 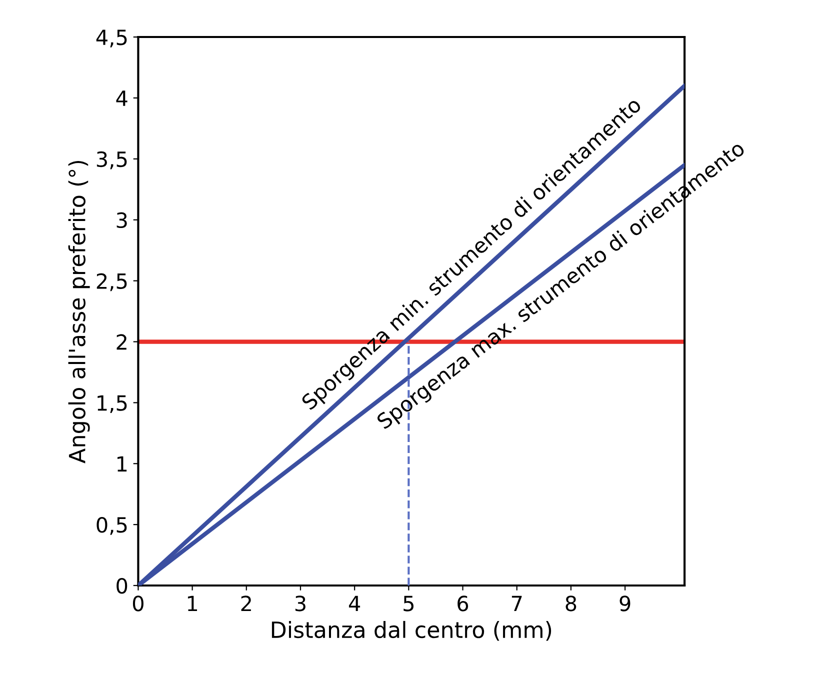 What do you see at coordinates (121, 220) in the screenshot?
I see `y-tick-label: 3` at bounding box center [121, 220].